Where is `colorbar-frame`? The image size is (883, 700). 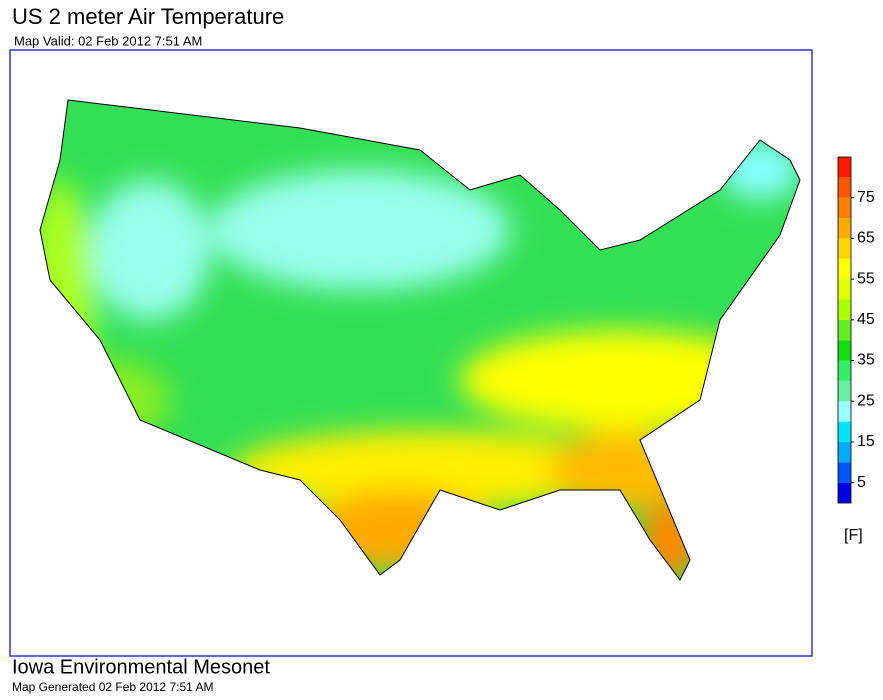
colorbar-frame is located at coordinates (844, 330).